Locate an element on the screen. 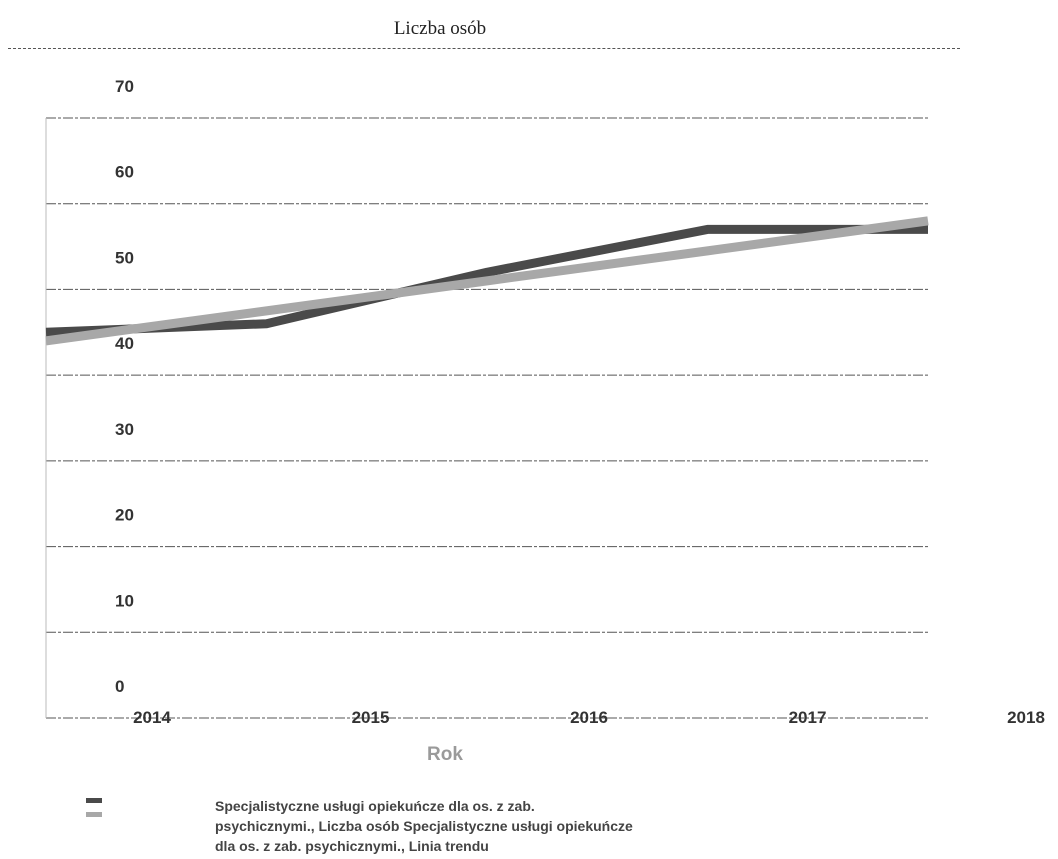 The width and height of the screenshot is (1058, 859). x-tick-label: 2018 is located at coordinates (1026, 717).